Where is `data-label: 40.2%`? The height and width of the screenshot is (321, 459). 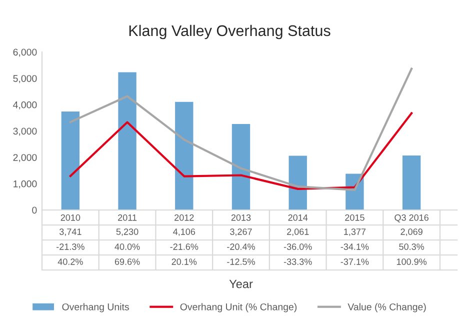 data-label: 40.2% is located at coordinates (70, 261).